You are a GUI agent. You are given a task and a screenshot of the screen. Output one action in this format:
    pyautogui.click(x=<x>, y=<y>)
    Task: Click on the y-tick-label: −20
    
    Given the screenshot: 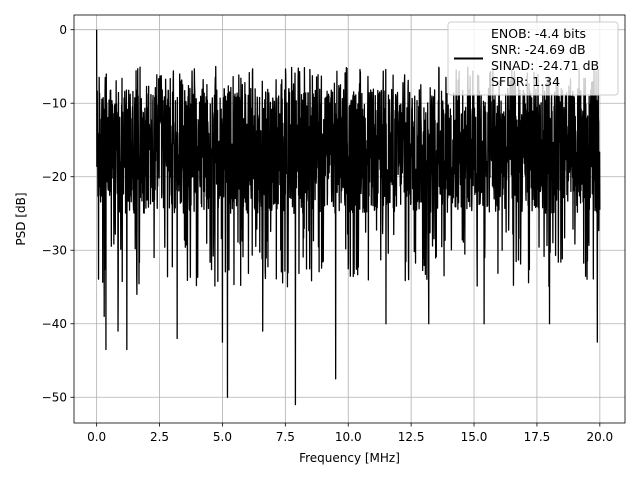 What is the action you would take?
    pyautogui.click(x=54, y=177)
    